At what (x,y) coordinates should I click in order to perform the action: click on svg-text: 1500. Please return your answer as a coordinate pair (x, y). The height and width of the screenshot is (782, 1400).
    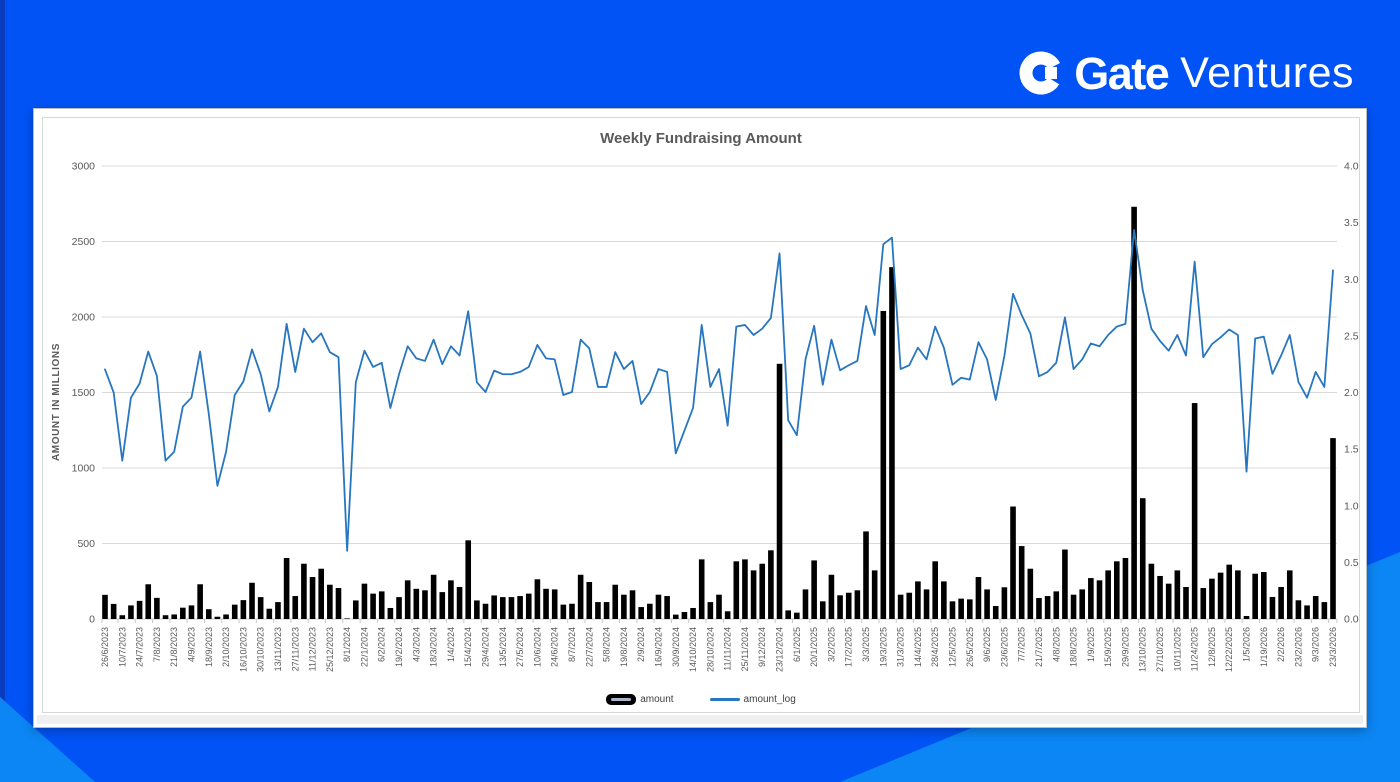
    Looking at the image, I should click on (84, 393).